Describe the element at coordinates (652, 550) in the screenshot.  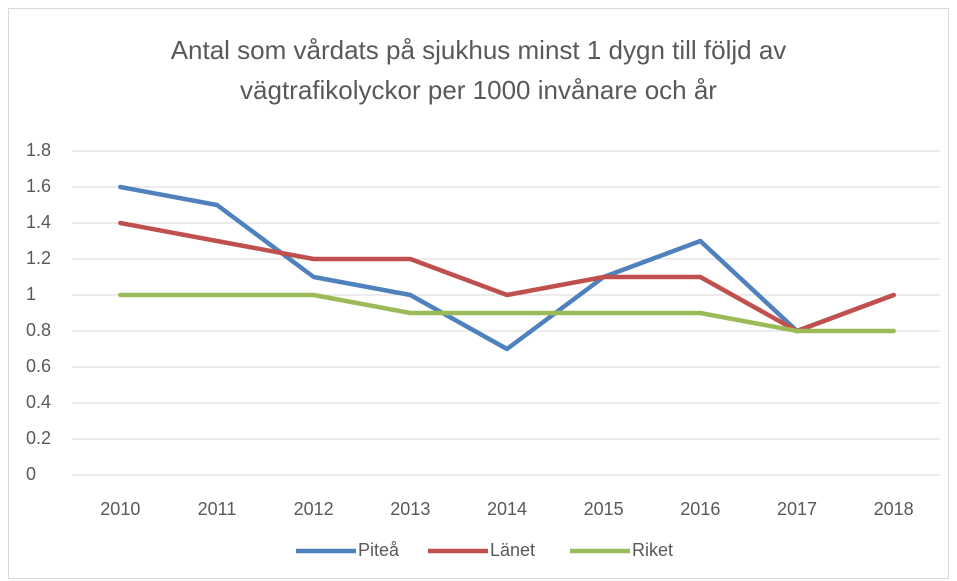
I see `legend-label: Riket` at that location.